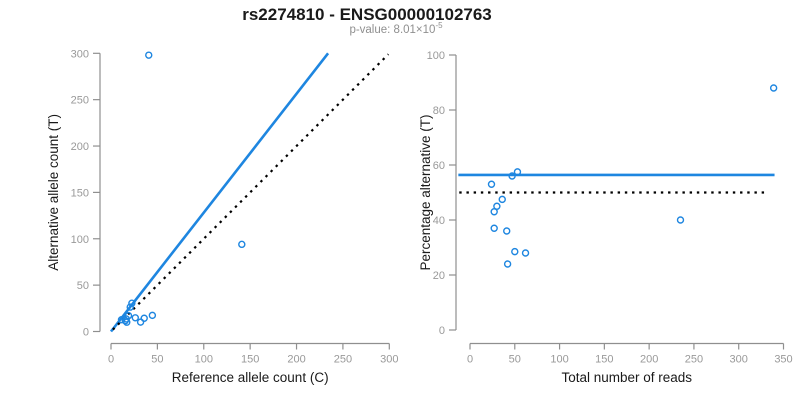 This screenshot has height=400, width=800. I want to click on figure-title: rs2274810 - ENSG00000102763, so click(367, 14).